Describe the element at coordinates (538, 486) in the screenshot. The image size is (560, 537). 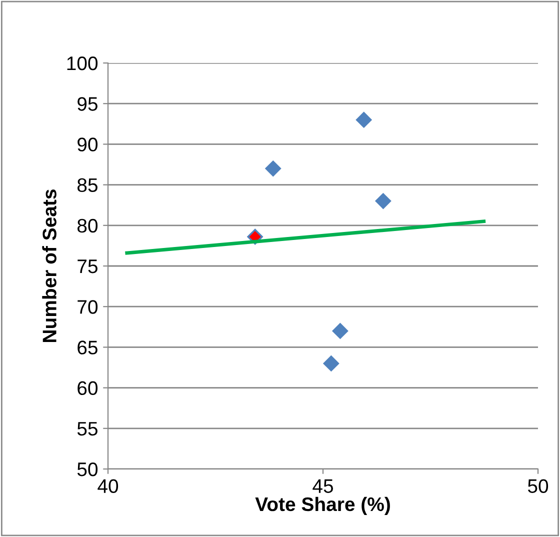
I see `x-tick-label: 50` at that location.